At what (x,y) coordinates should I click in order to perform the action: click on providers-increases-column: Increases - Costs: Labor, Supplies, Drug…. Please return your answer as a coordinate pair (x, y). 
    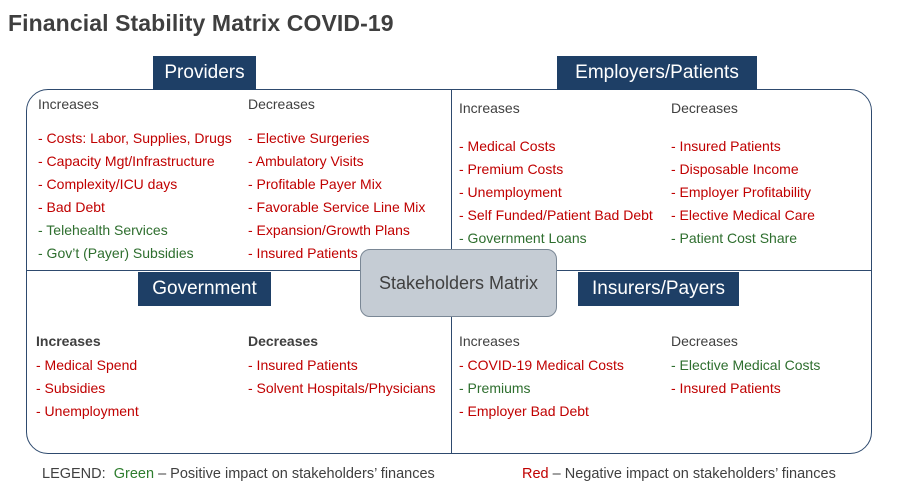
    Looking at the image, I should click on (135, 180).